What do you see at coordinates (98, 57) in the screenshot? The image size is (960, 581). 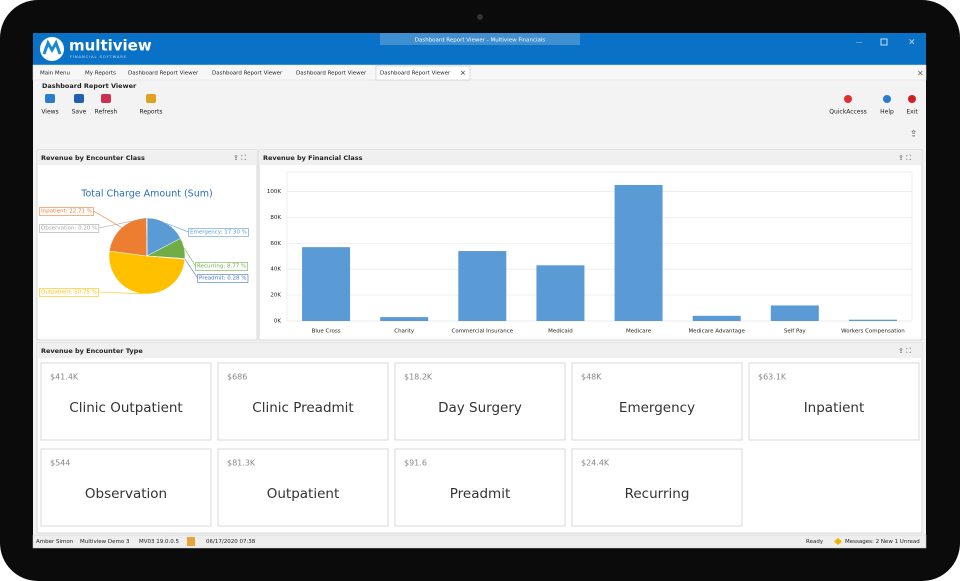 I see `logo-sub: FINANCIAL SOFTWARE` at bounding box center [98, 57].